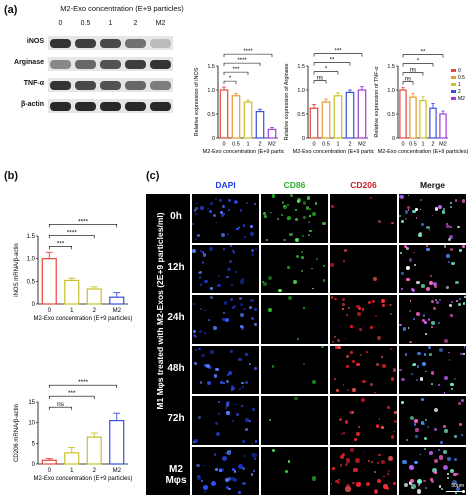 This screenshot has width=474, height=497. What do you see at coordinates (72, 471) in the screenshot?
I see `x-tick-label: 1` at bounding box center [72, 471].